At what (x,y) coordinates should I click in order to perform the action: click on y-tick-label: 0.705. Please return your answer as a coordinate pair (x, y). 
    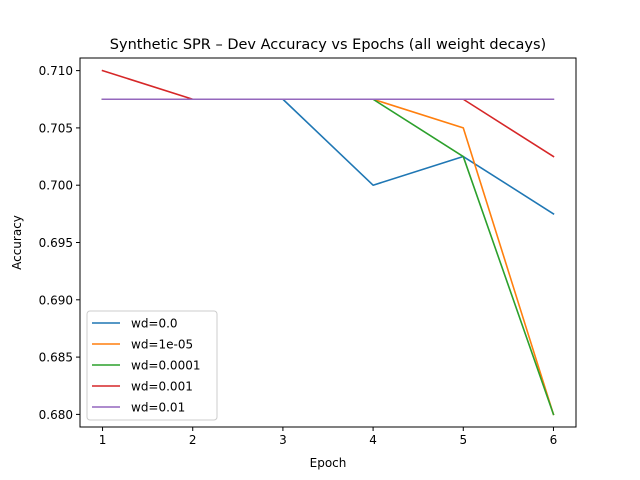
    Looking at the image, I should click on (56, 128).